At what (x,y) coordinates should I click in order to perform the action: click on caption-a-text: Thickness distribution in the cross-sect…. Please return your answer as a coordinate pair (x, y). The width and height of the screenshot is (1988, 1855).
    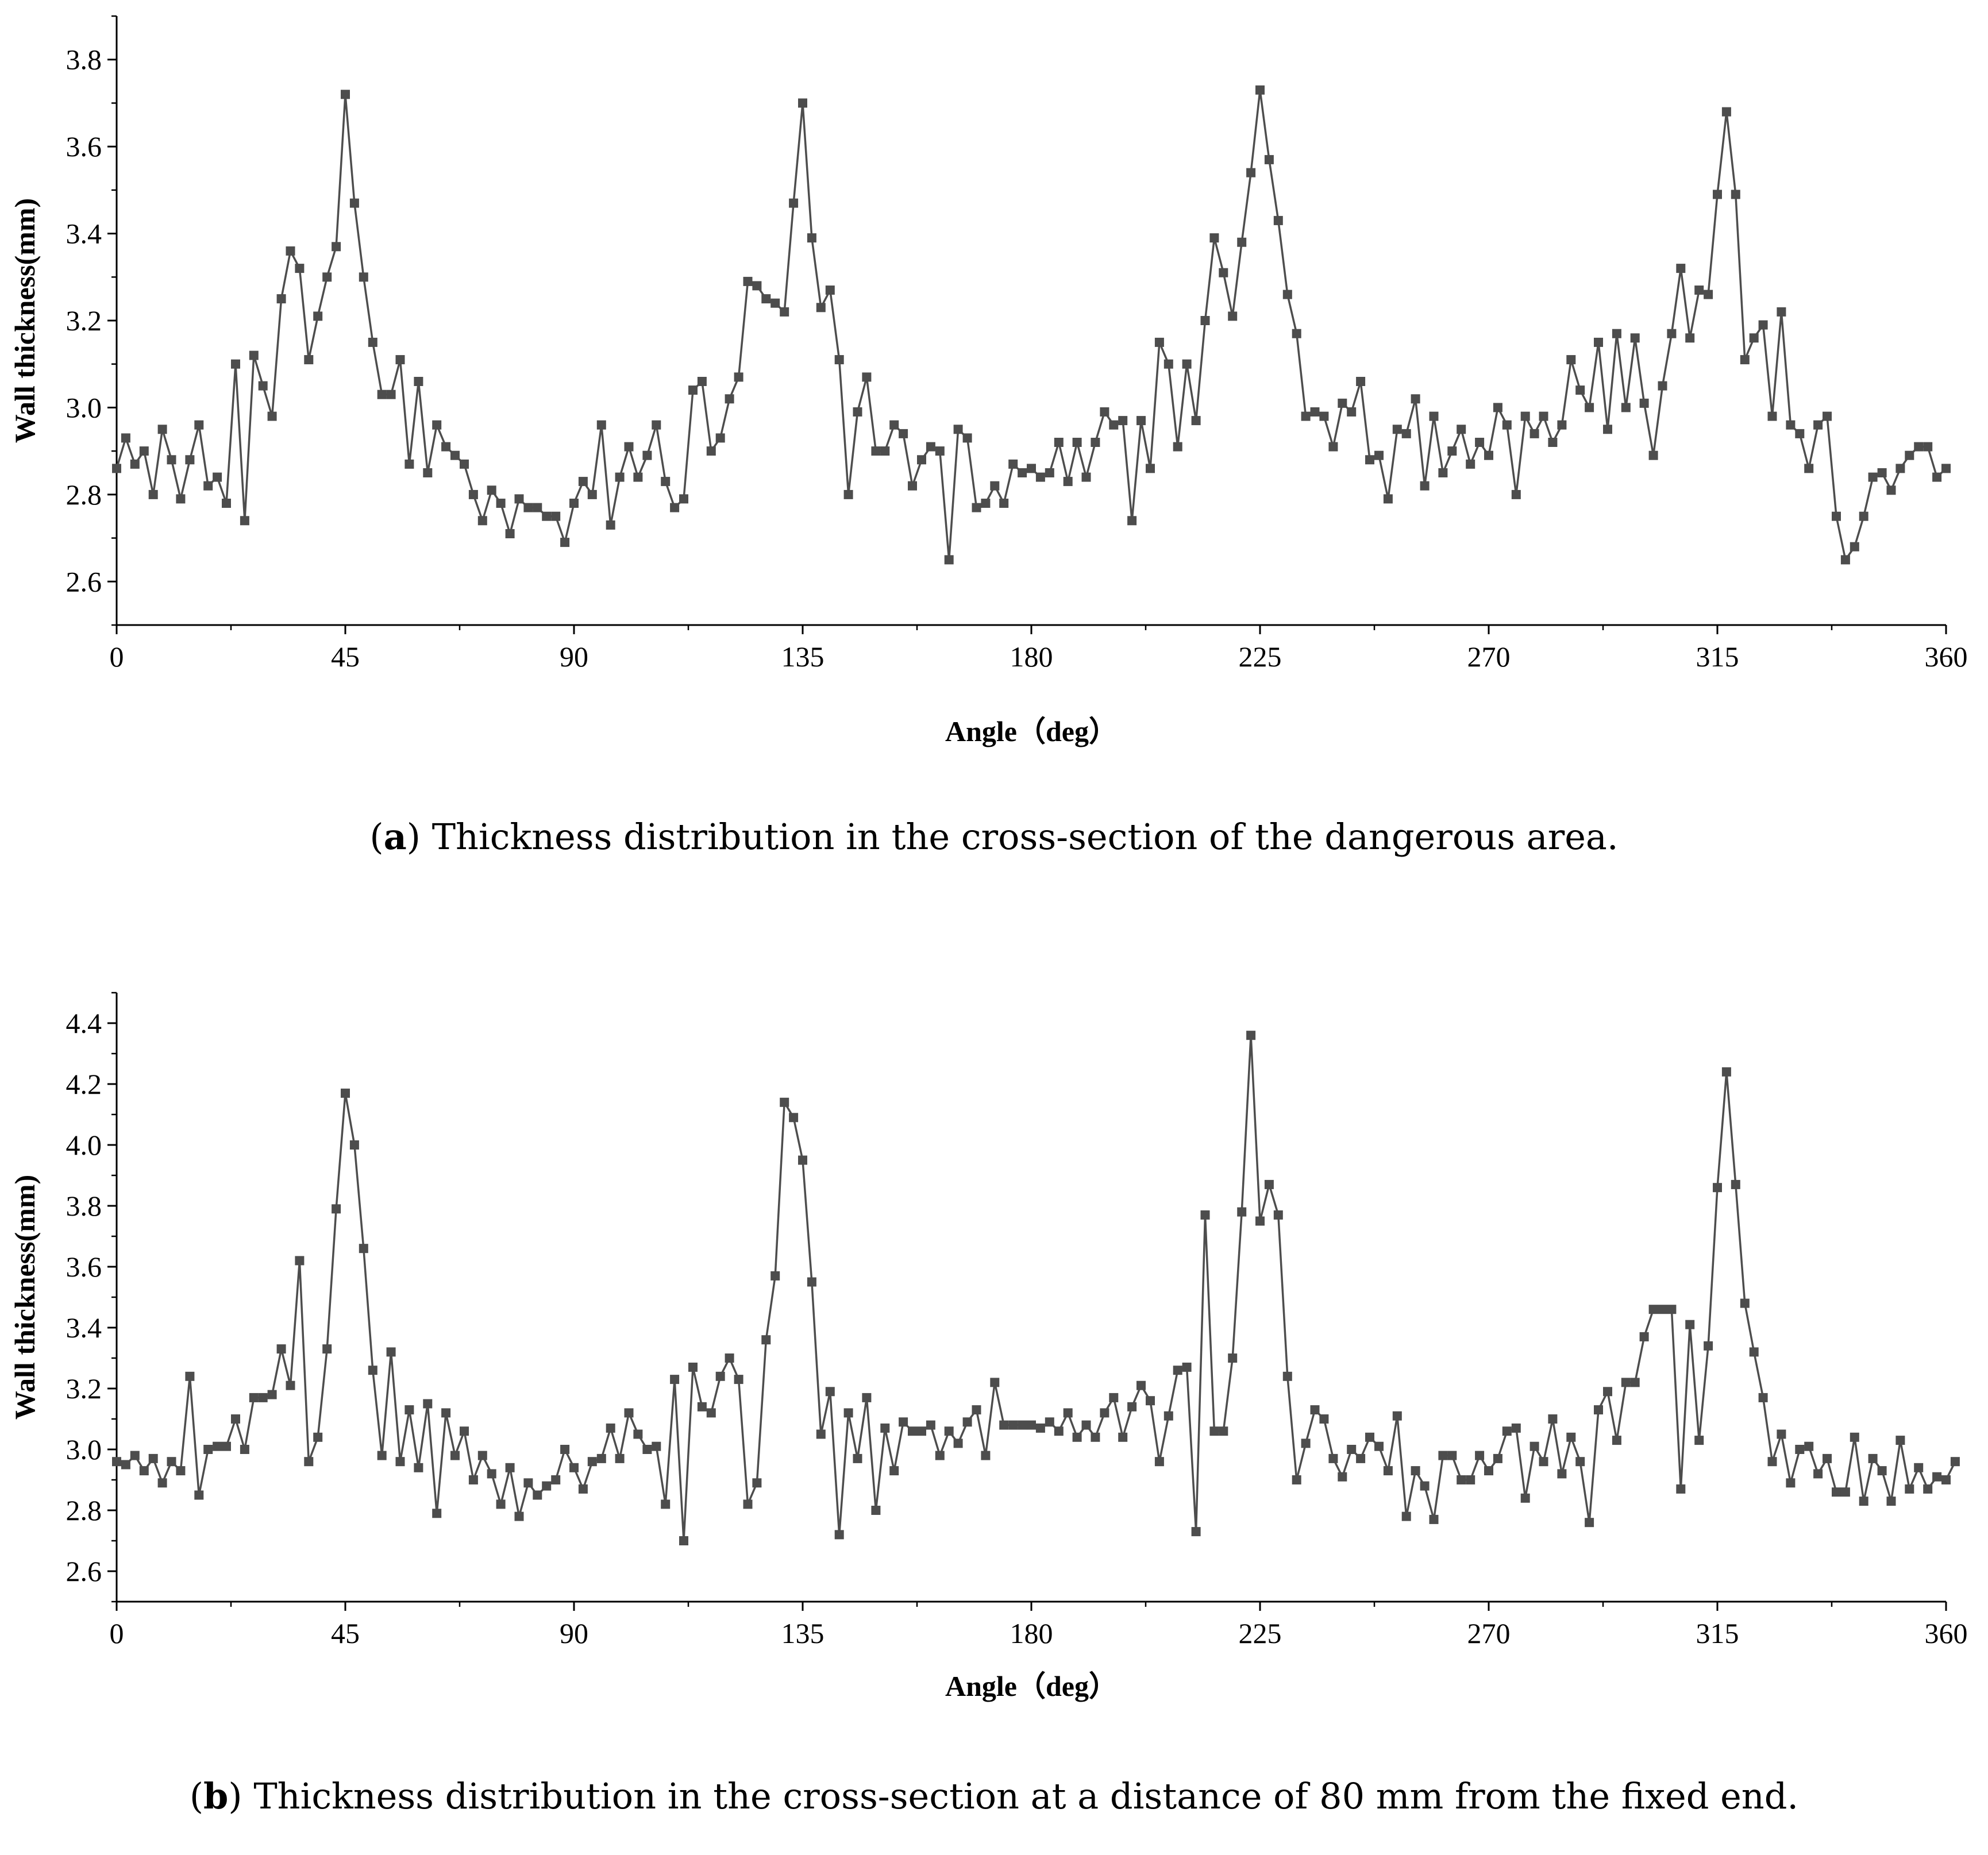
    Looking at the image, I should click on (1025, 837).